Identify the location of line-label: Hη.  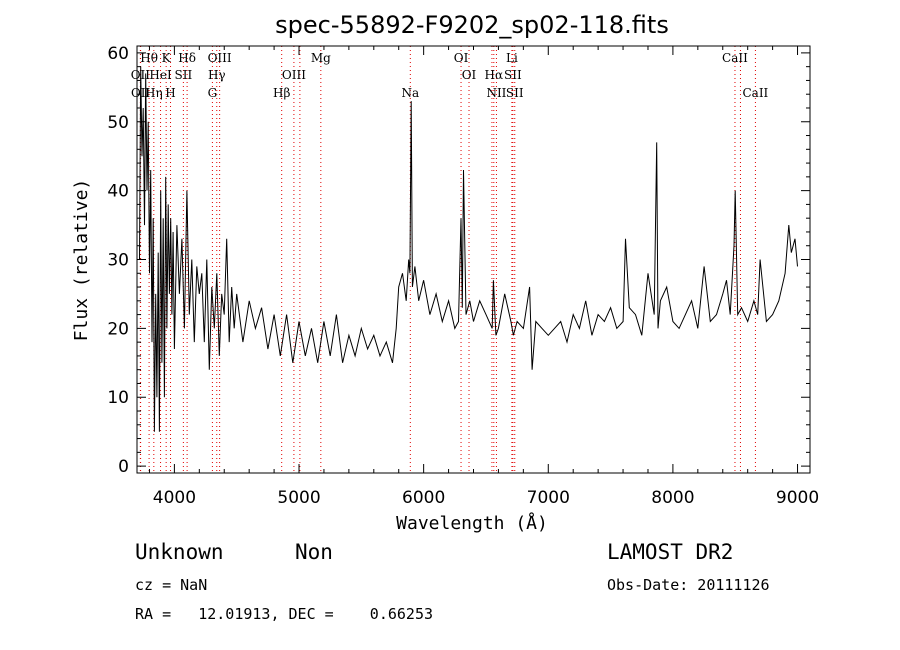
(154, 93).